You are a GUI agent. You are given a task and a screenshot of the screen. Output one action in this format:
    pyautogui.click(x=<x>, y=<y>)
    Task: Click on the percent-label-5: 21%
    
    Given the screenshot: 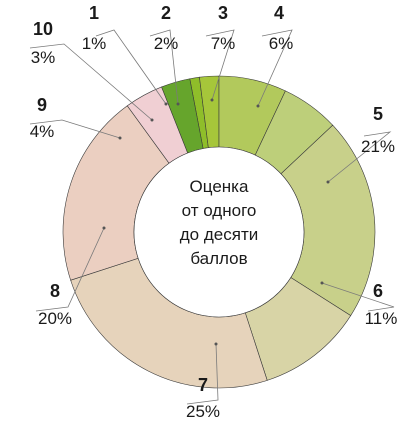 What is the action you would take?
    pyautogui.click(x=378, y=146)
    